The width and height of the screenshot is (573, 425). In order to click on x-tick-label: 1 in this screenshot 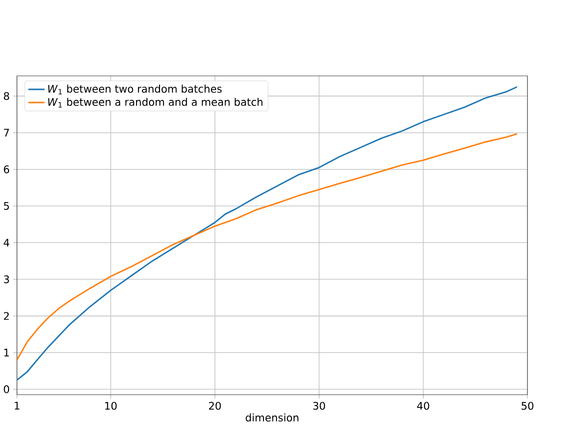, I will do `click(17, 406)`.